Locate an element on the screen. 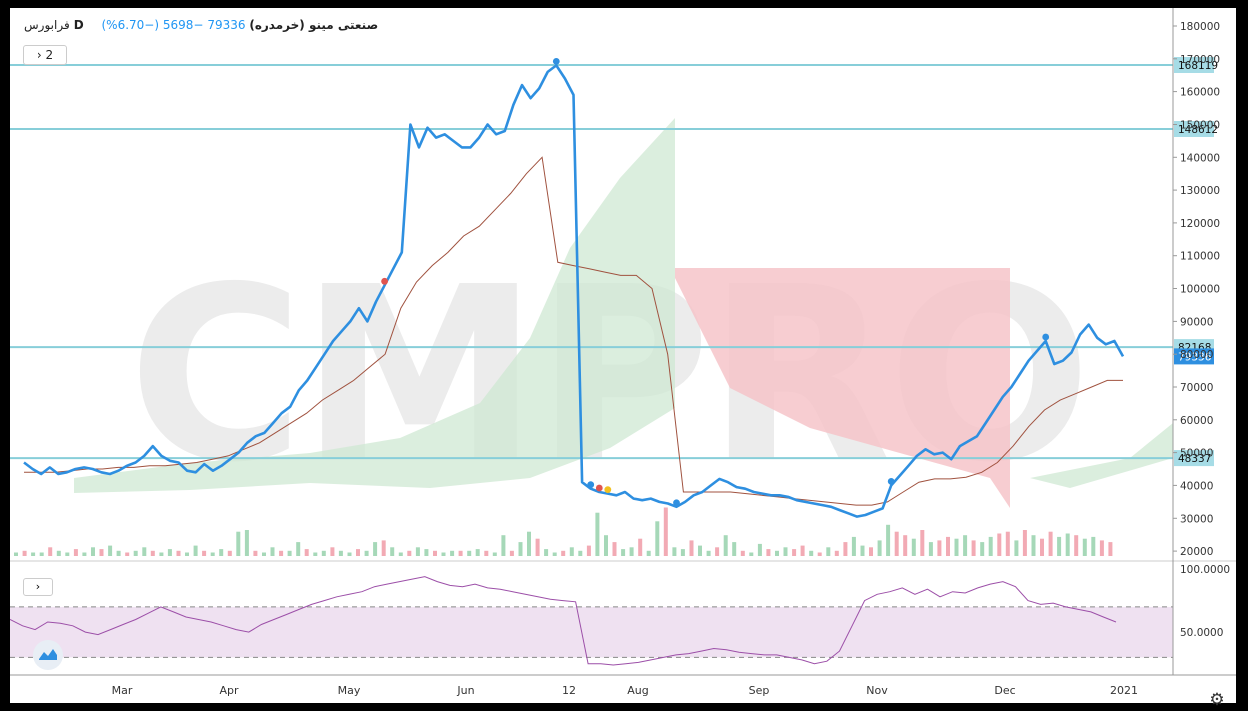 The width and height of the screenshot is (1248, 711). price-axis-label: 40000 is located at coordinates (1196, 486).